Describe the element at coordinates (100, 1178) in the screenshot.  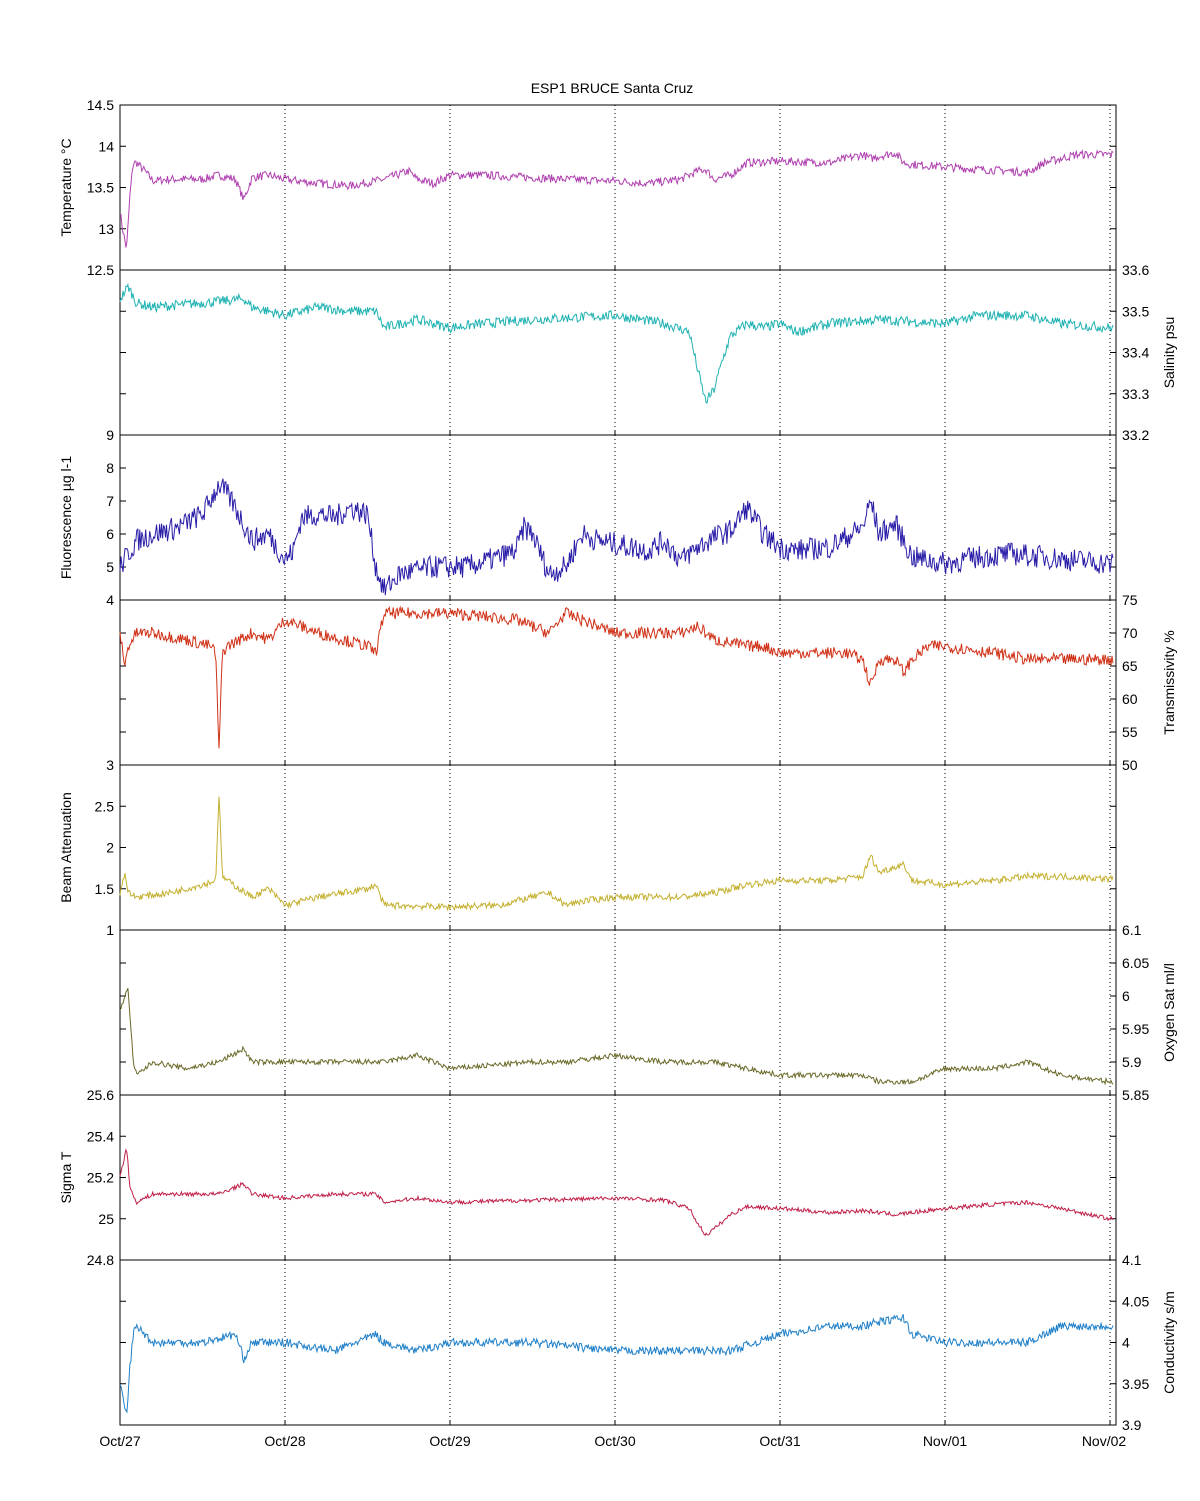
I see `y-tick-label: 25.2` at that location.